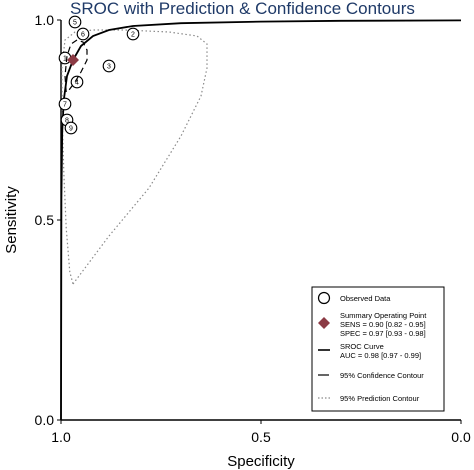 The image size is (474, 470). What do you see at coordinates (61, 437) in the screenshot?
I see `x-tick-label: 1.0` at bounding box center [61, 437].